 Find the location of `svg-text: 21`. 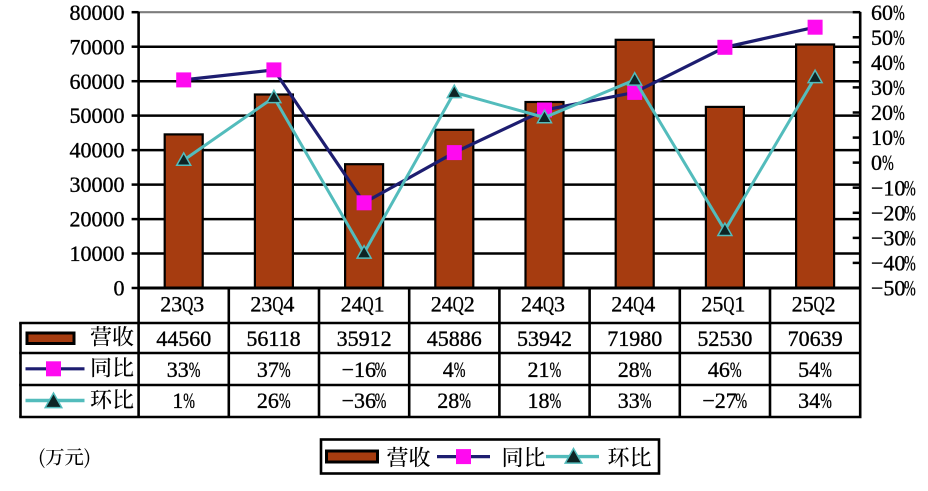

svg-text: 21 is located at coordinates (539, 369).